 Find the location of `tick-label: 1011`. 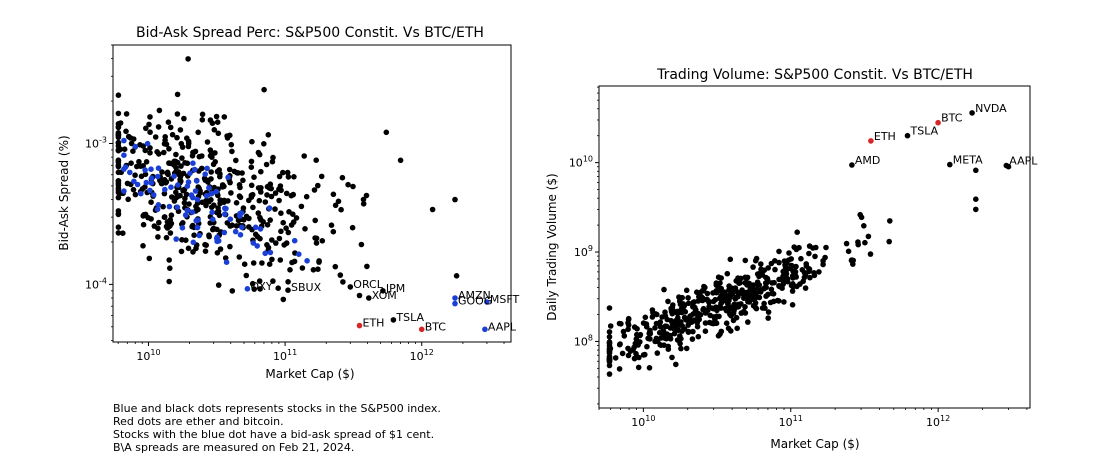

tick-label: 1011 is located at coordinates (791, 421).